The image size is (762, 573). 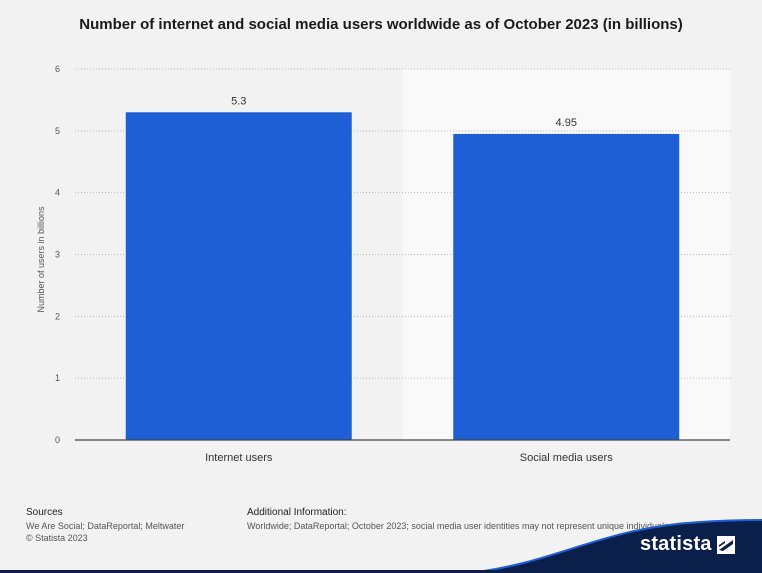 I want to click on sources-text: We Are Social; DataReportal; Meltwater, so click(x=105, y=526).